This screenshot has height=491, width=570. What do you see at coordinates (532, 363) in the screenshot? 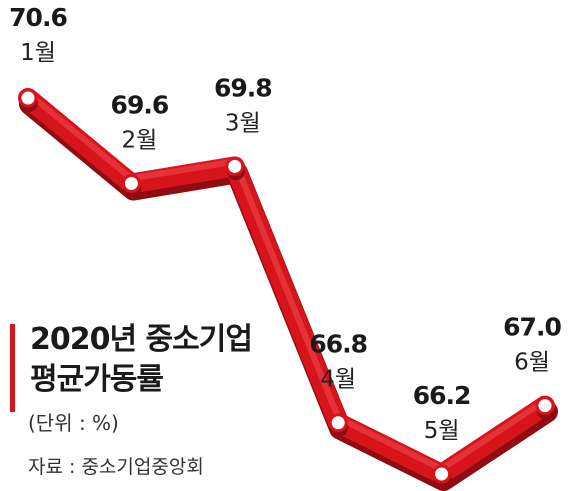
I see `x-tick-label: 6월` at bounding box center [532, 363].